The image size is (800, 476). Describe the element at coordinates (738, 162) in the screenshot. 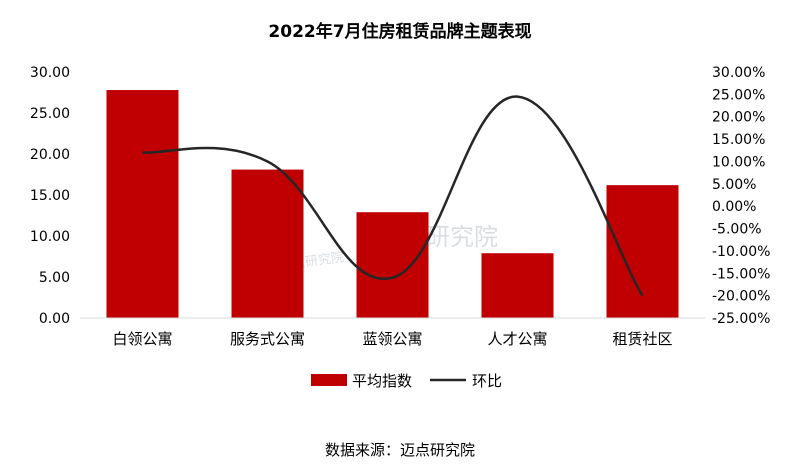

I see `right-tick-label: 10.00%` at that location.